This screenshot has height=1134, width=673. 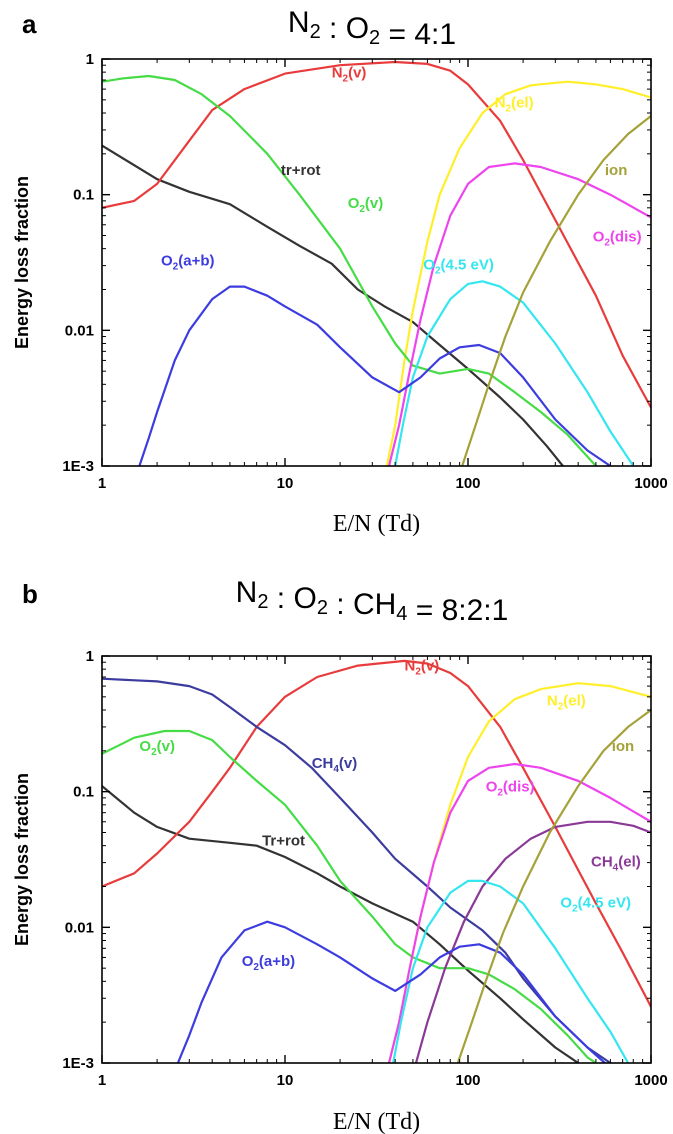 What do you see at coordinates (283, 841) in the screenshot?
I see `series-label: Tr+rot` at bounding box center [283, 841].